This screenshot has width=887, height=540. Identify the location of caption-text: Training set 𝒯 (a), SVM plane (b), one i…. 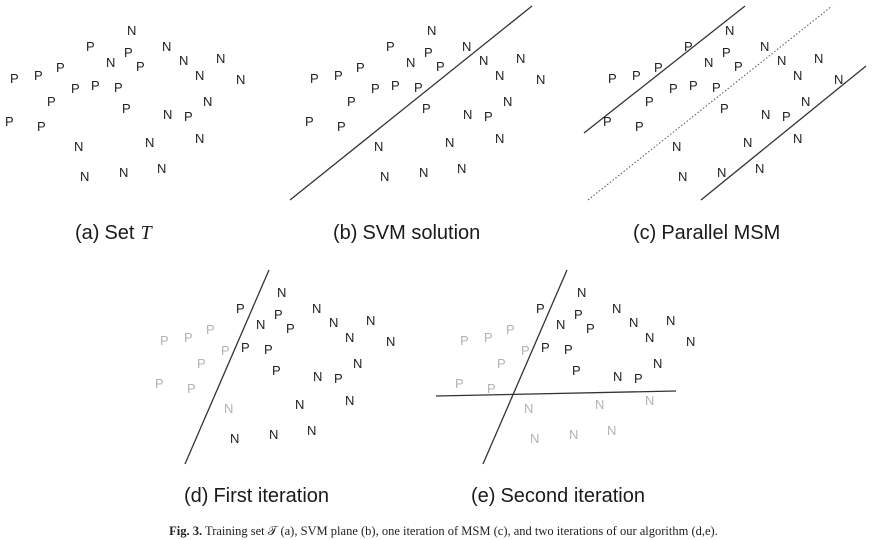
(461, 531).